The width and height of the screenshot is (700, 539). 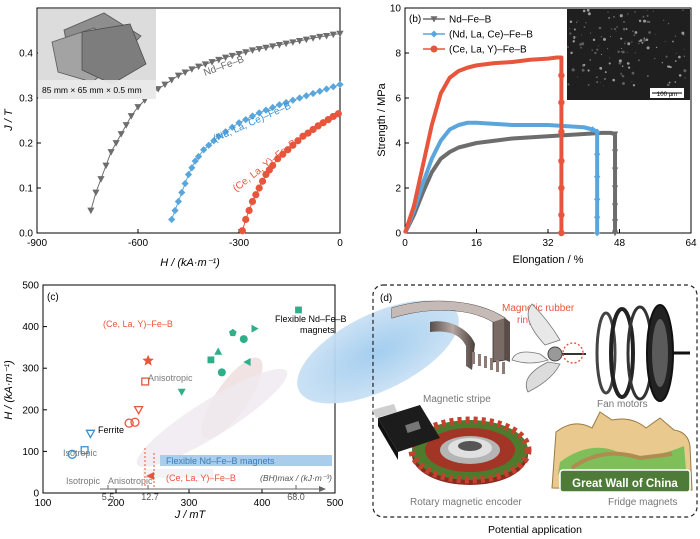 What do you see at coordinates (232, 332) in the screenshot?
I see `panel-c-point-flexible` at bounding box center [232, 332].